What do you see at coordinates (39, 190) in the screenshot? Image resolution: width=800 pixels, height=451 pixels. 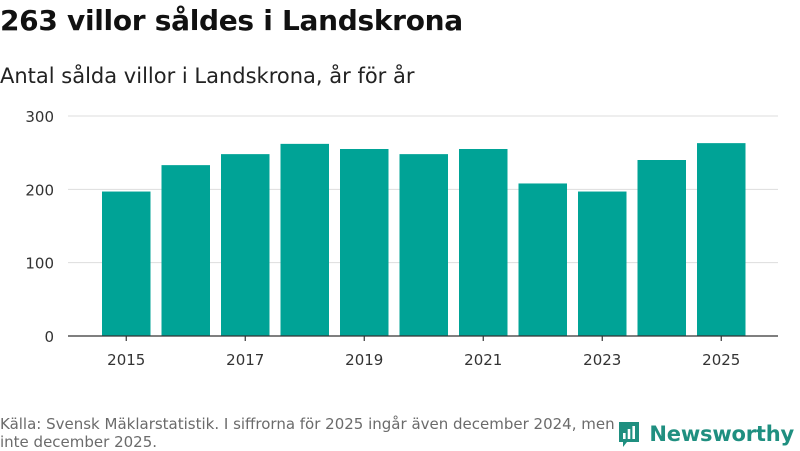 I see `y-tick-label: 200` at bounding box center [39, 190].